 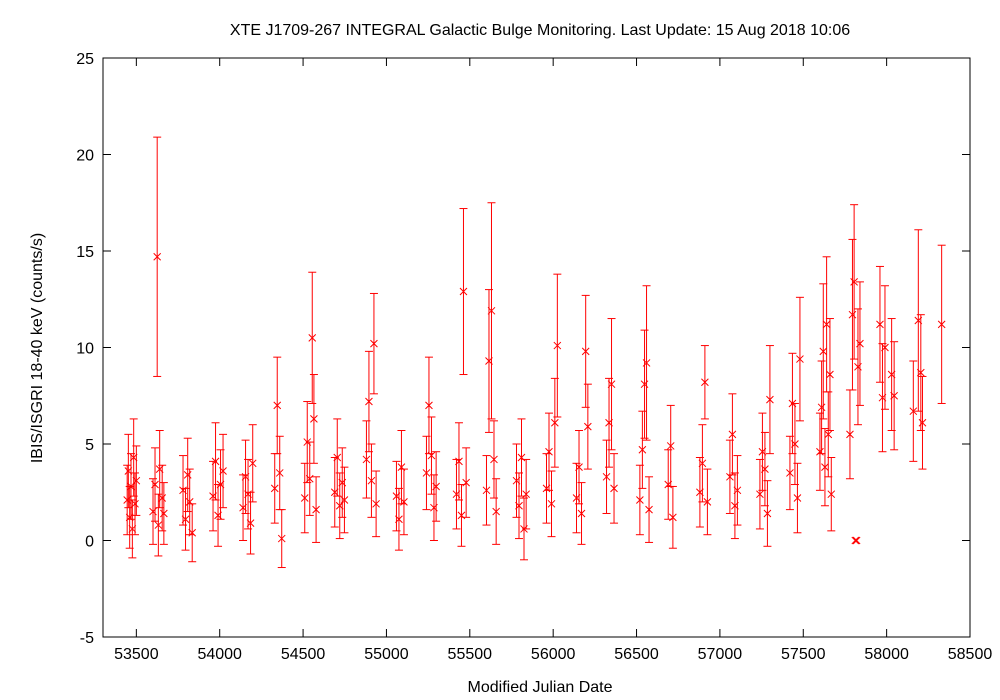 What do you see at coordinates (219, 654) in the screenshot?
I see `x-tick-label: 54000` at bounding box center [219, 654].